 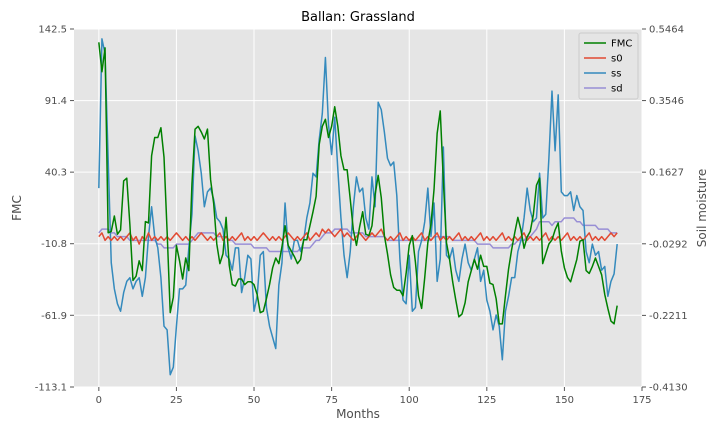 I want to click on y-tick-label: 40.3, so click(x=56, y=173).